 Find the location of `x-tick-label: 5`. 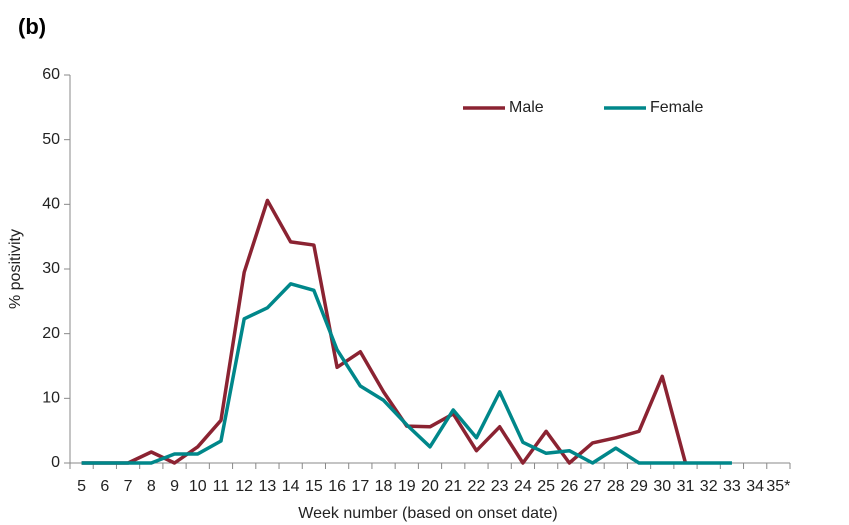

x-tick-label: 5 is located at coordinates (81, 486).